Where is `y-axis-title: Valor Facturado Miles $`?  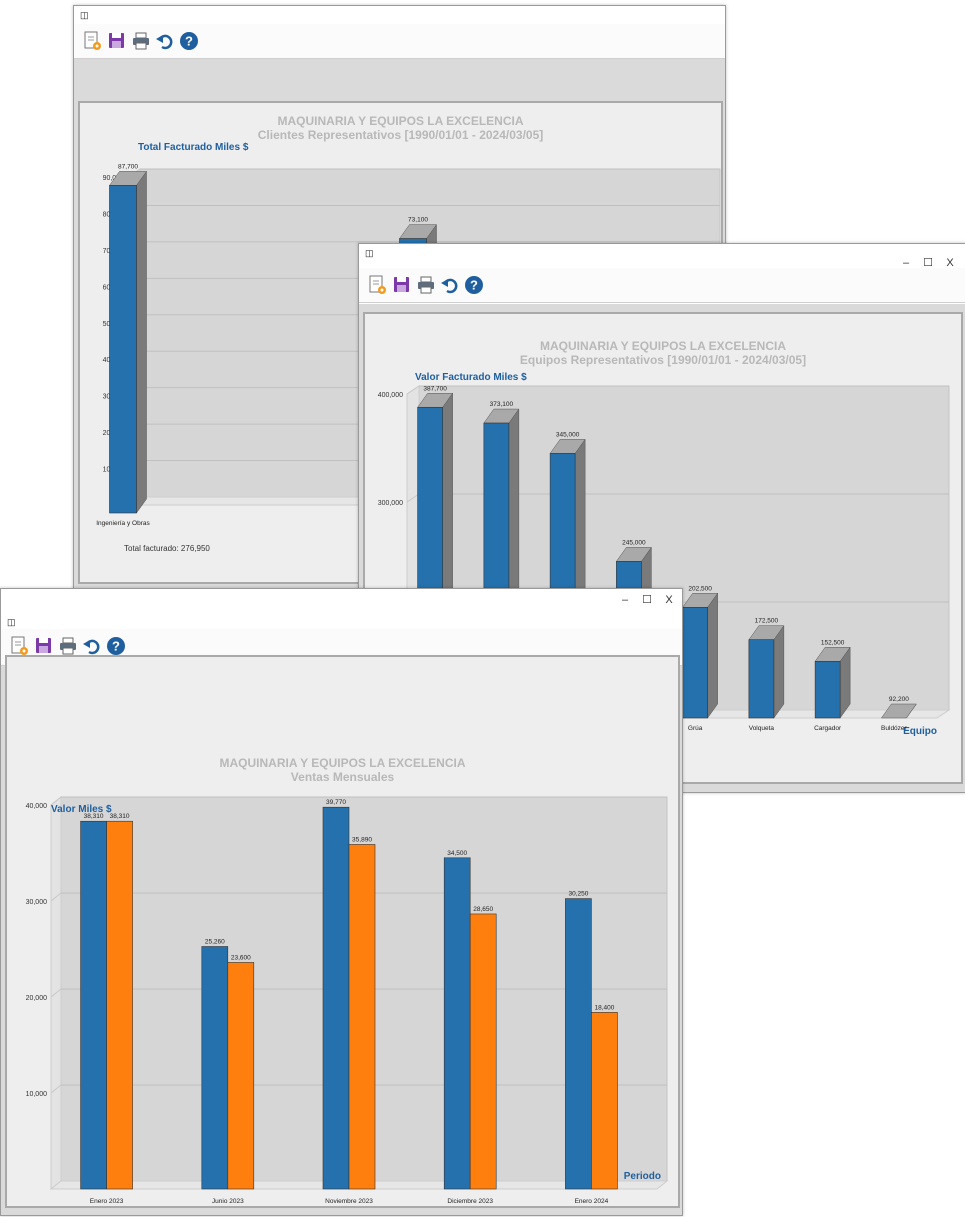 y-axis-title: Valor Facturado Miles $ is located at coordinates (471, 377).